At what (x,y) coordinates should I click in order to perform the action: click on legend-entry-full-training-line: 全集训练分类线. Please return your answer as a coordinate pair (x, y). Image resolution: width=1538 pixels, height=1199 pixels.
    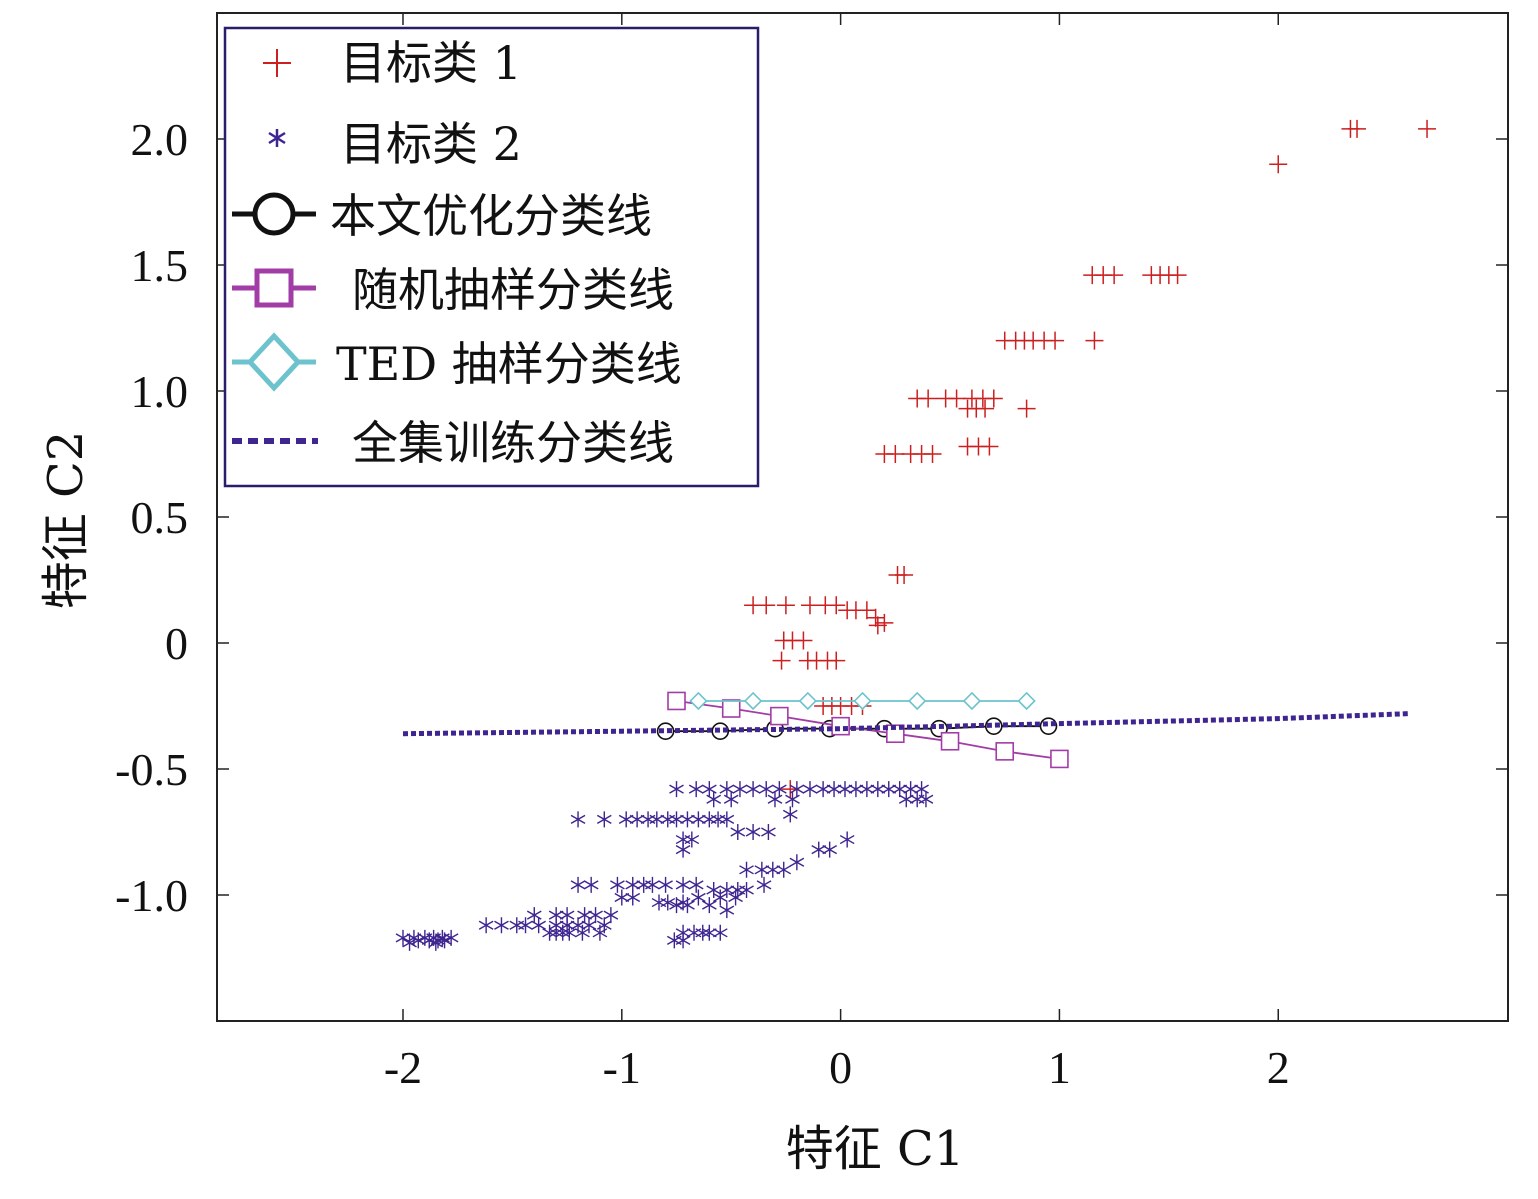
    Looking at the image, I should click on (453, 443).